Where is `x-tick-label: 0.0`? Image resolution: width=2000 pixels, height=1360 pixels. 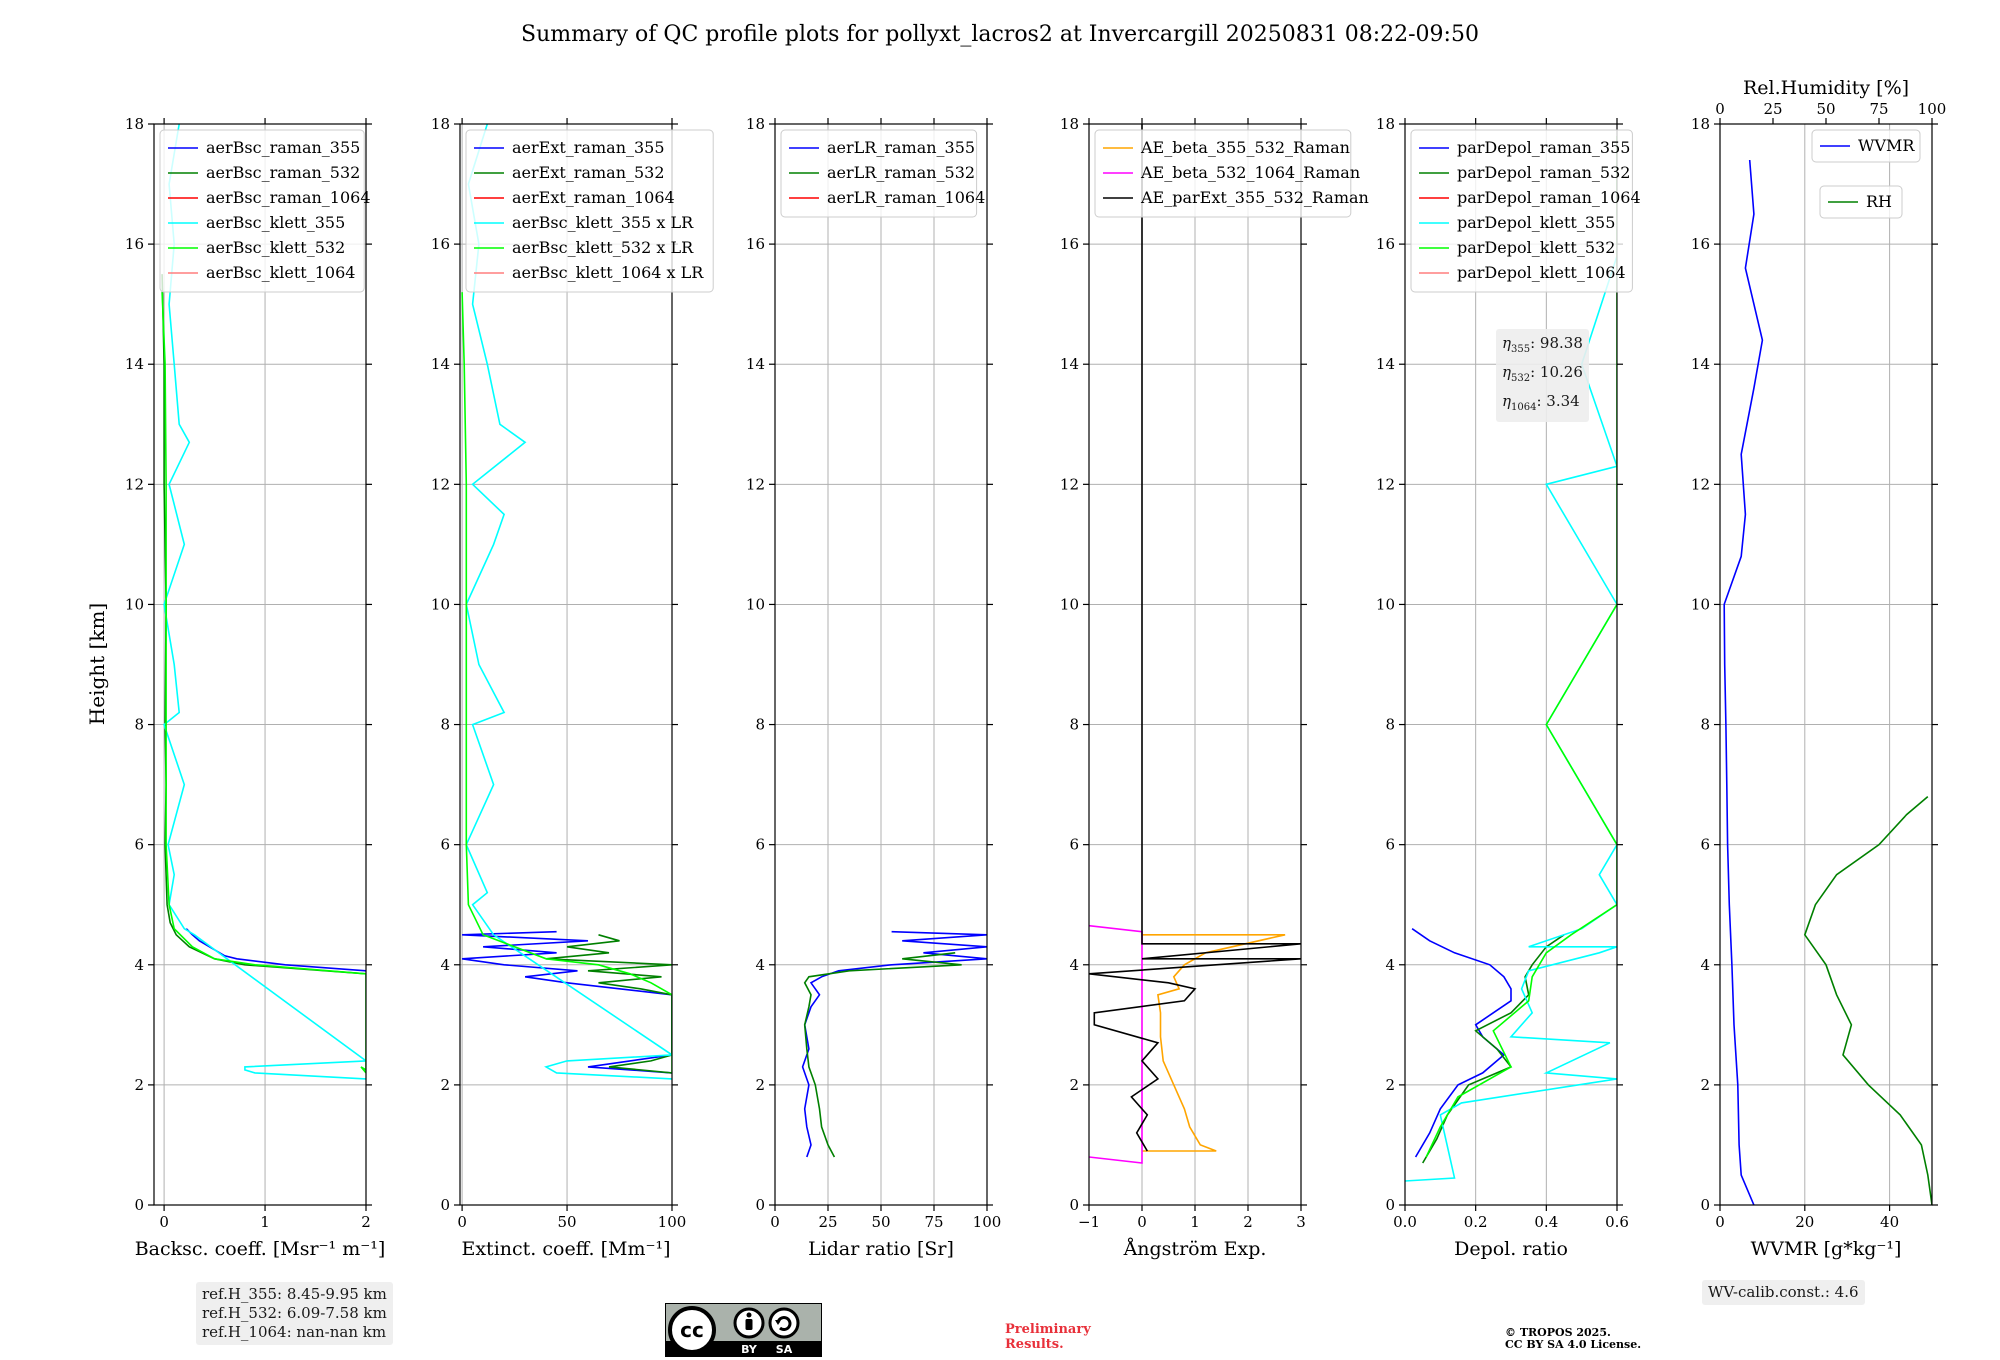 x-tick-label: 0.0 is located at coordinates (1405, 1222).